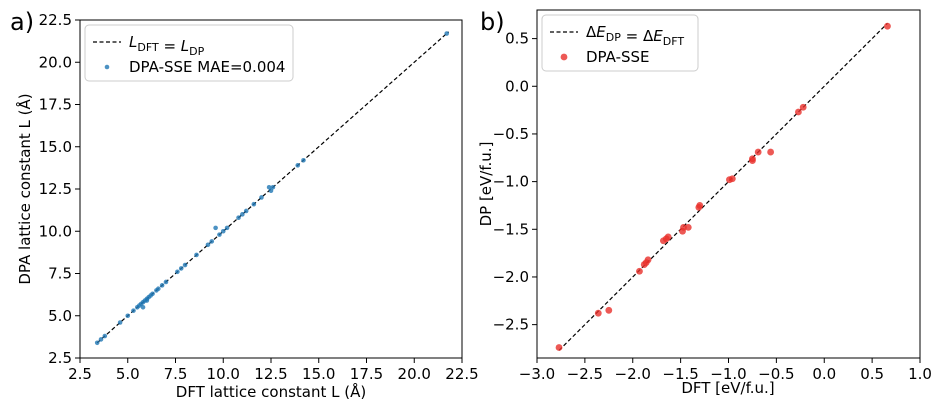 The image size is (935, 400). I want to click on panel-b-xtick-label: −1.5, so click(680, 374).